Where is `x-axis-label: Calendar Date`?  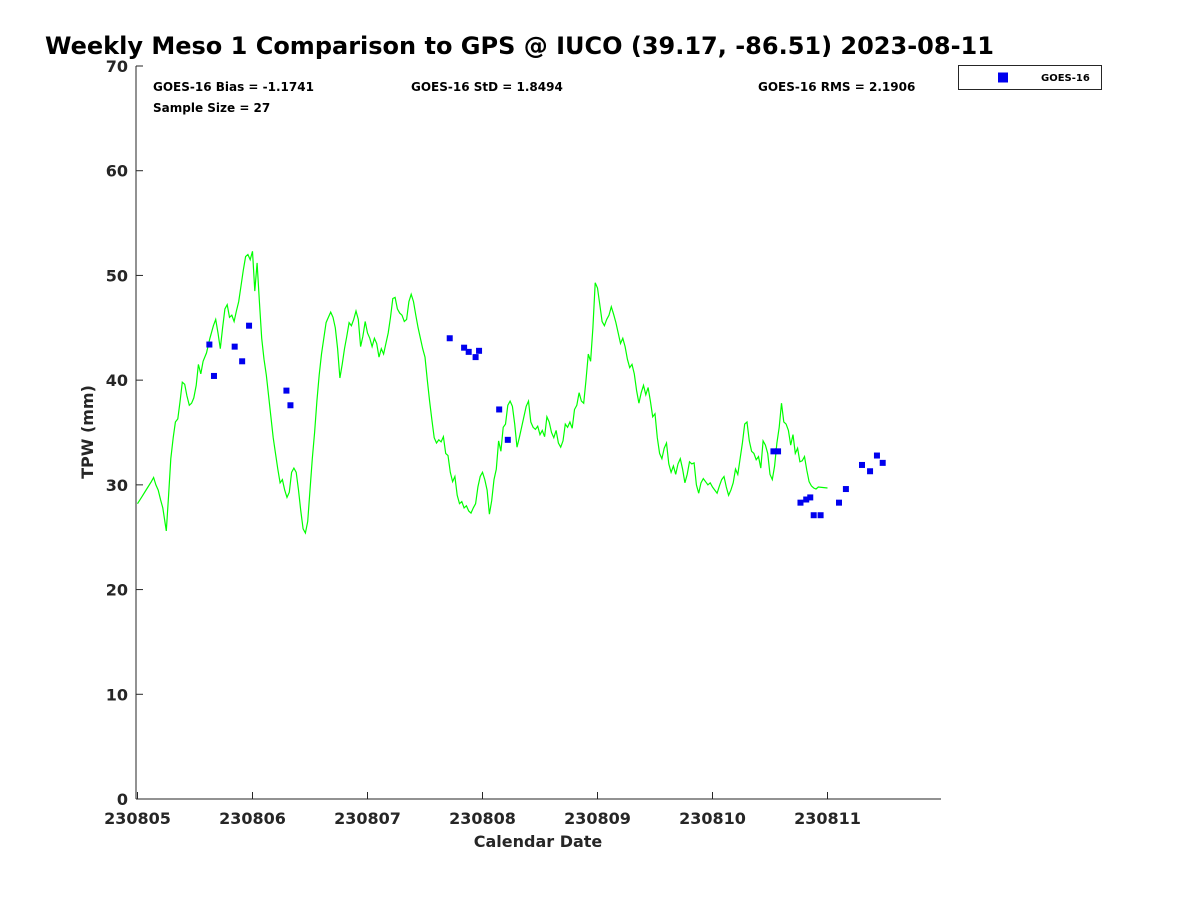
x-axis-label: Calendar Date is located at coordinates (538, 841).